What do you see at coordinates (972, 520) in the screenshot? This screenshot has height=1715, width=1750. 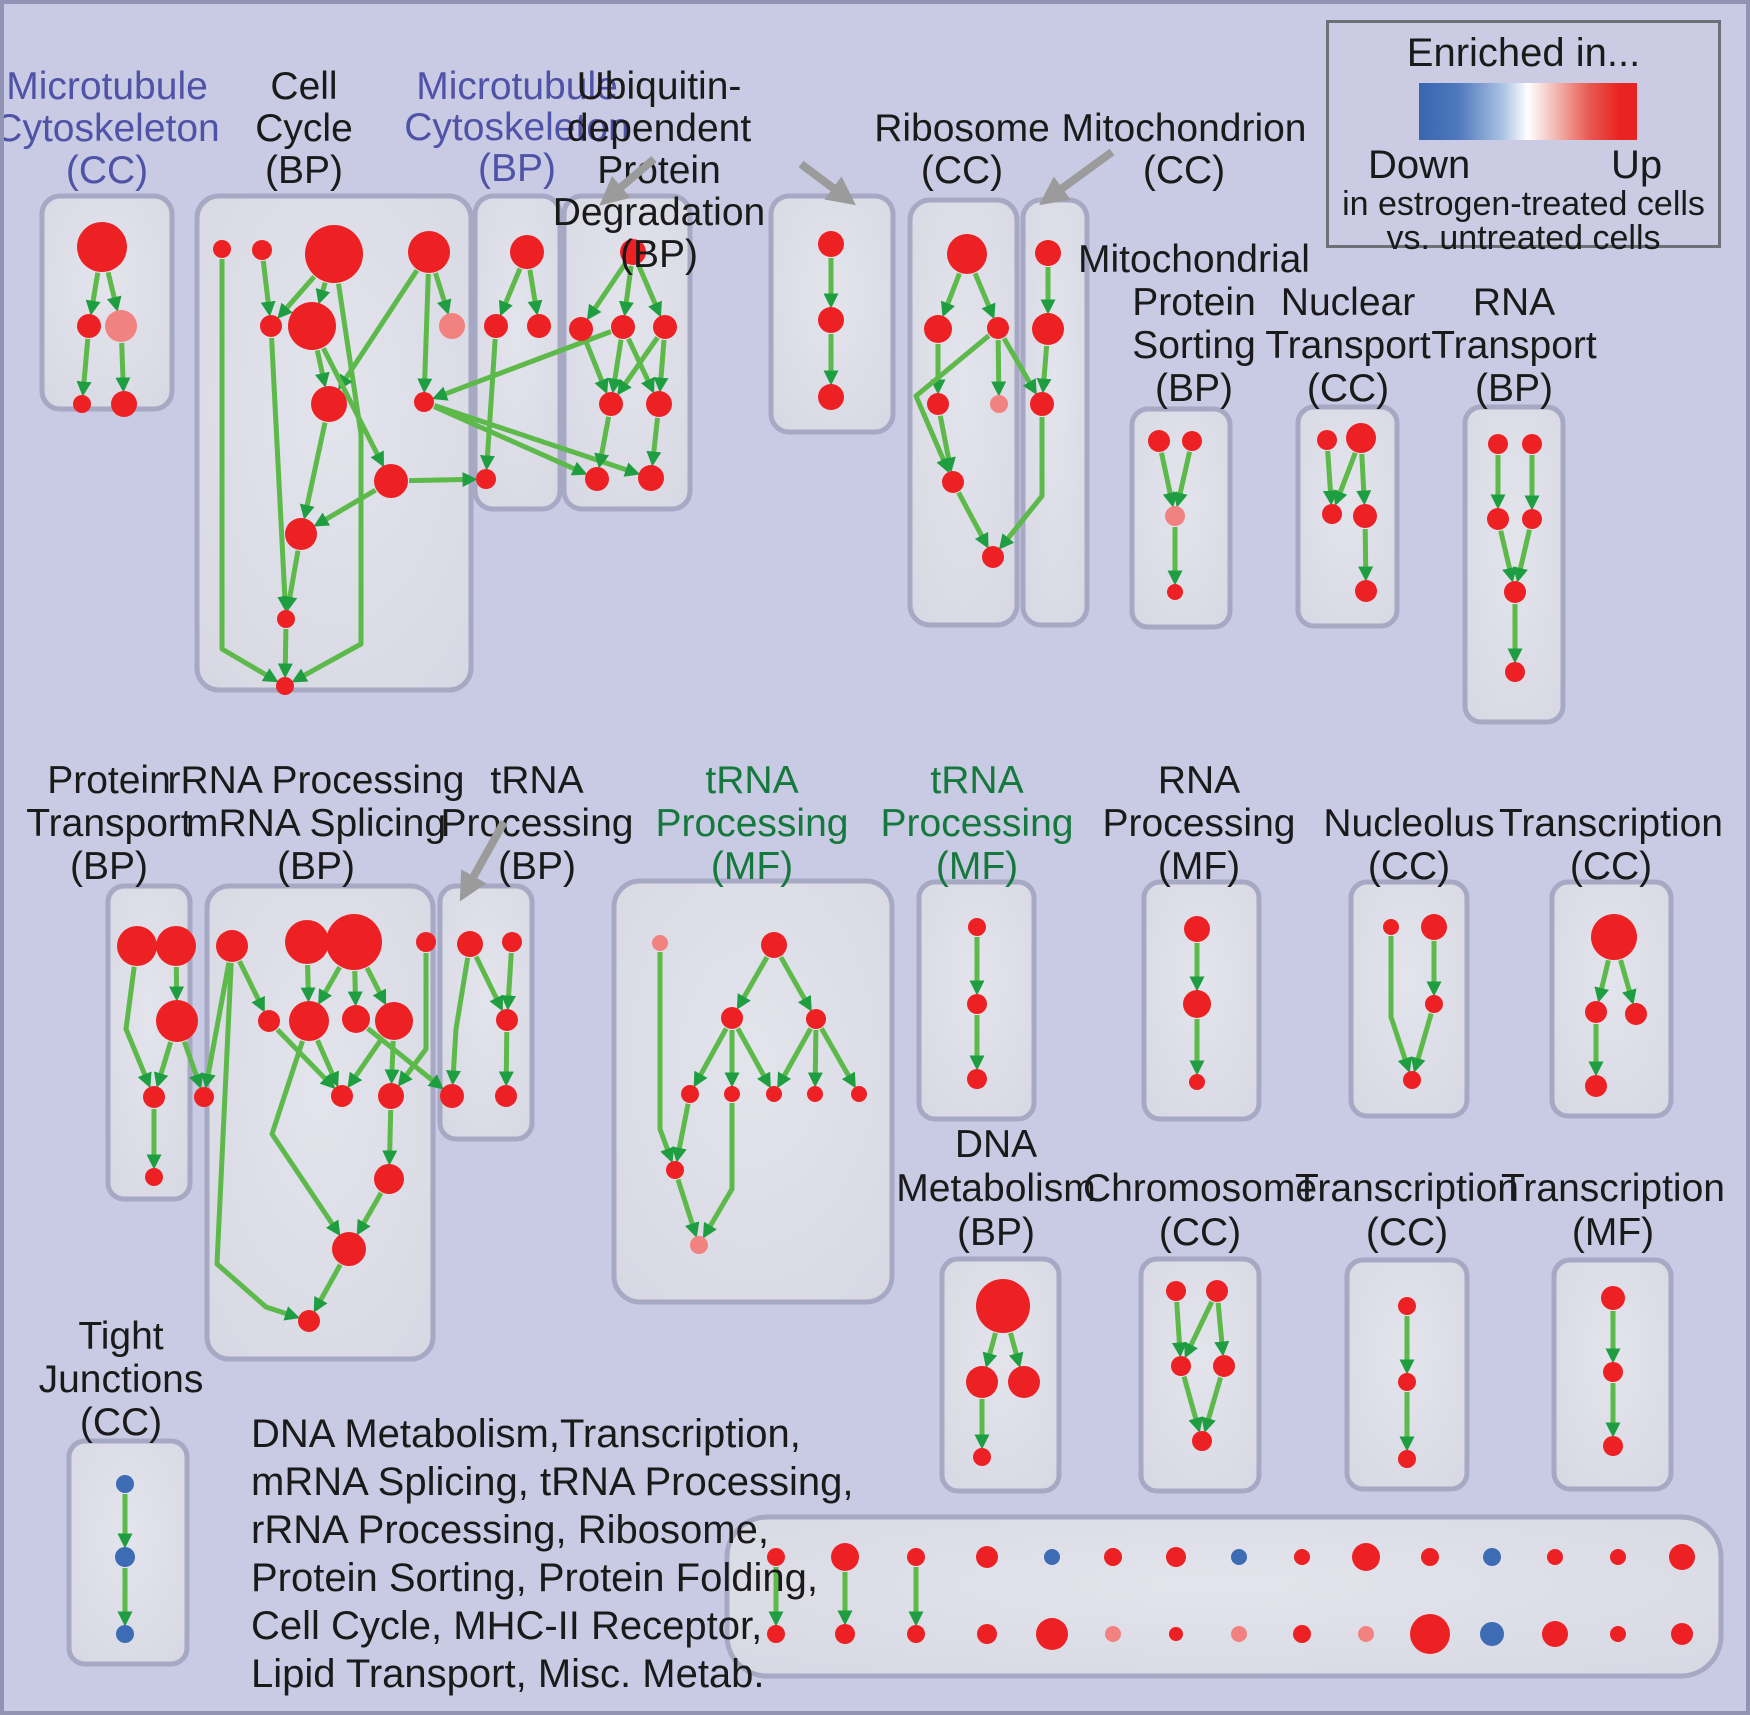 I see `edge-rb6-rb7` at bounding box center [972, 520].